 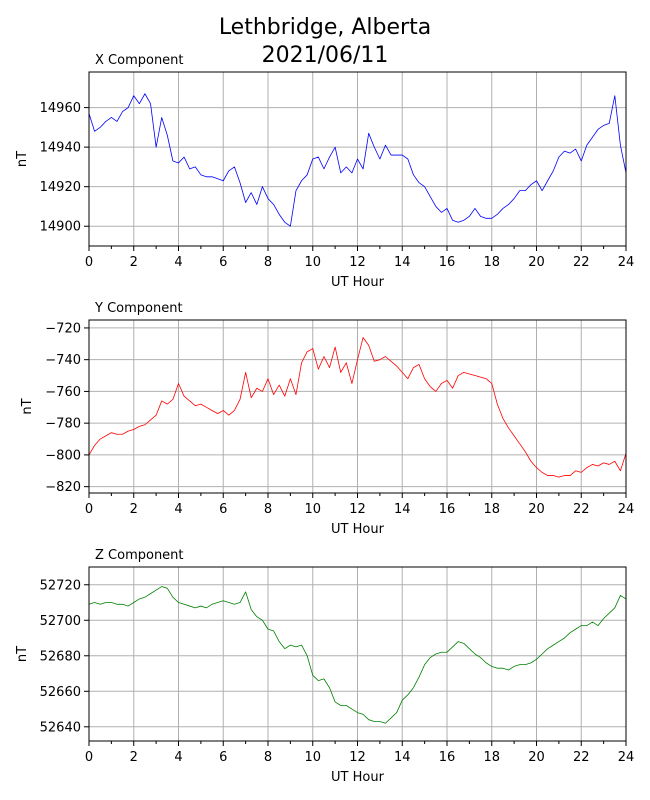 I want to click on y-axis-label-z: nT, so click(x=22, y=654).